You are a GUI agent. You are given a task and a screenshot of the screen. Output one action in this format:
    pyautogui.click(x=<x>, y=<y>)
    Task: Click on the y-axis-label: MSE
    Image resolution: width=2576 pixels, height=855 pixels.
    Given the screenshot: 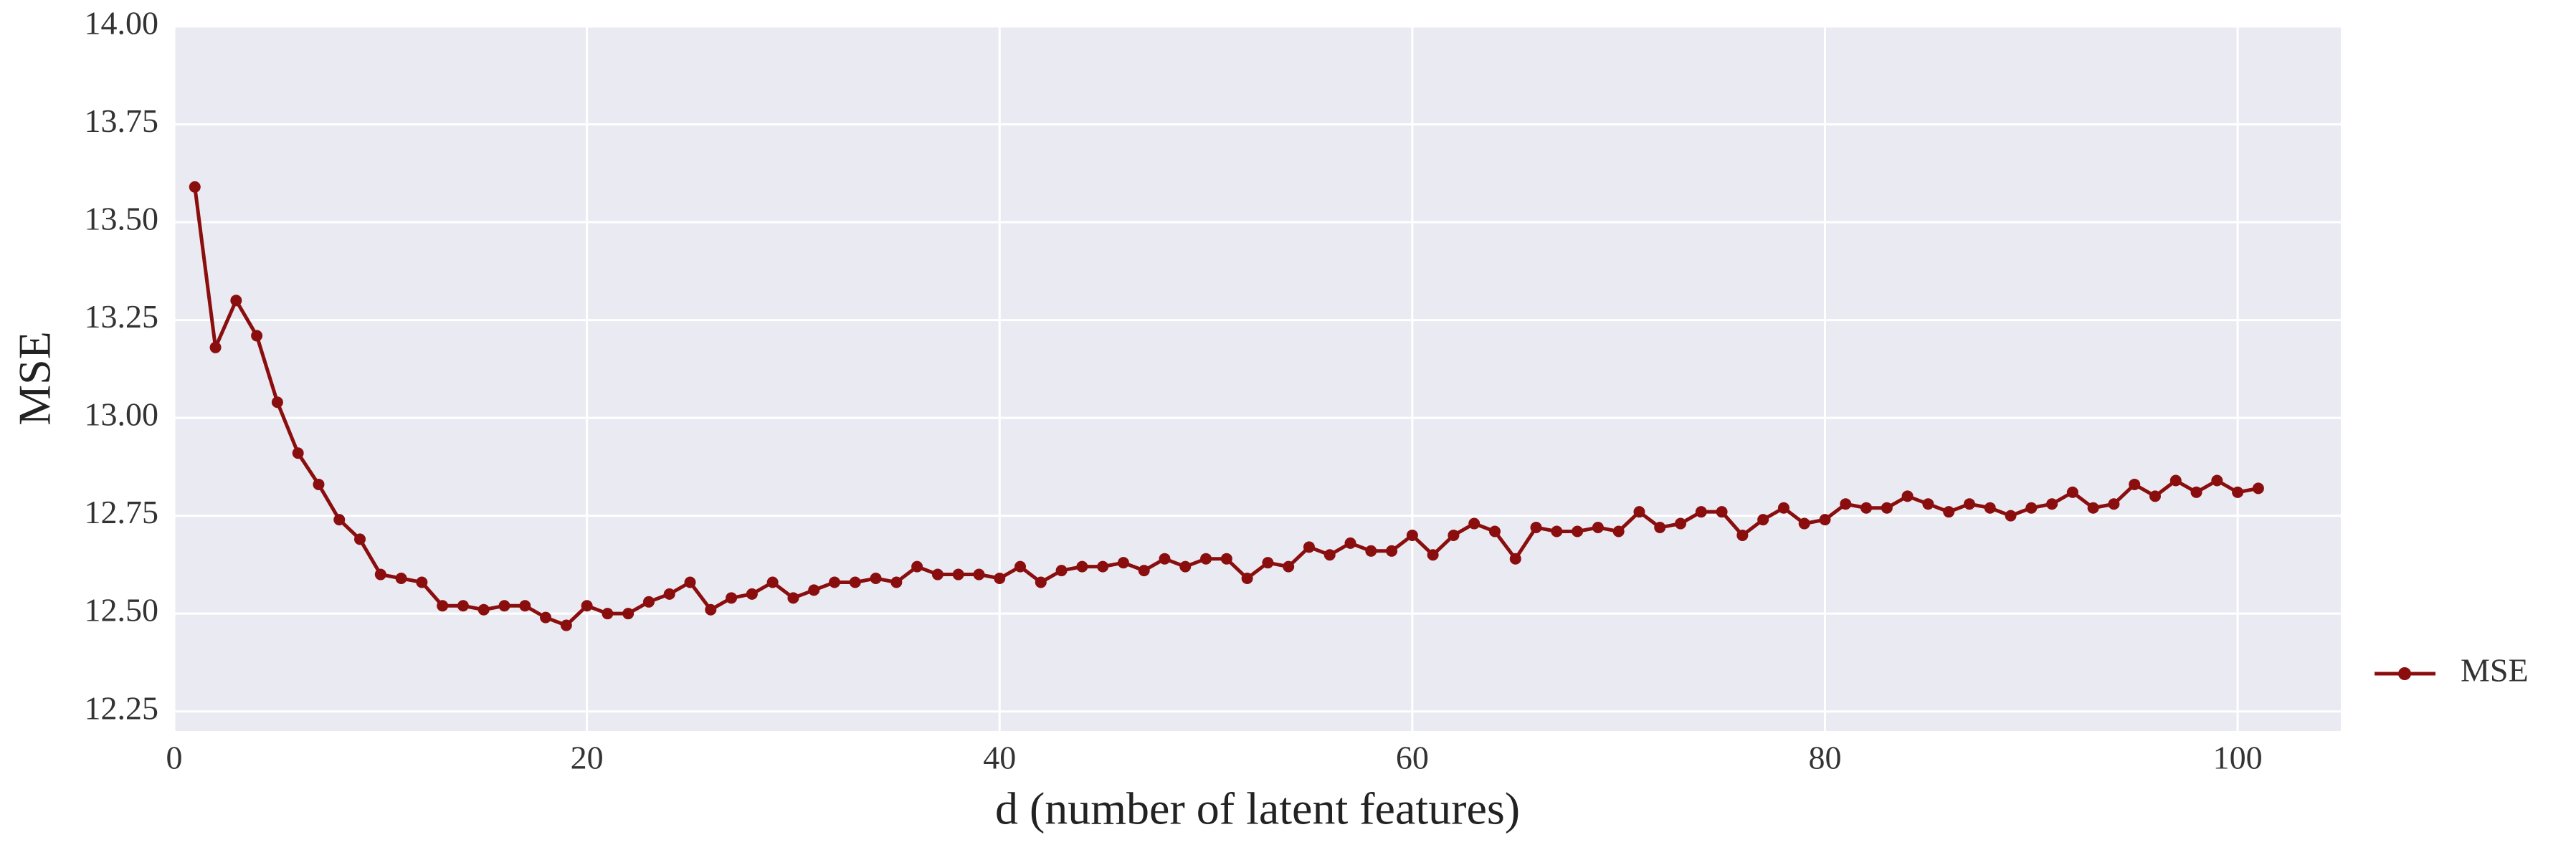 What is the action you would take?
    pyautogui.click(x=34, y=379)
    